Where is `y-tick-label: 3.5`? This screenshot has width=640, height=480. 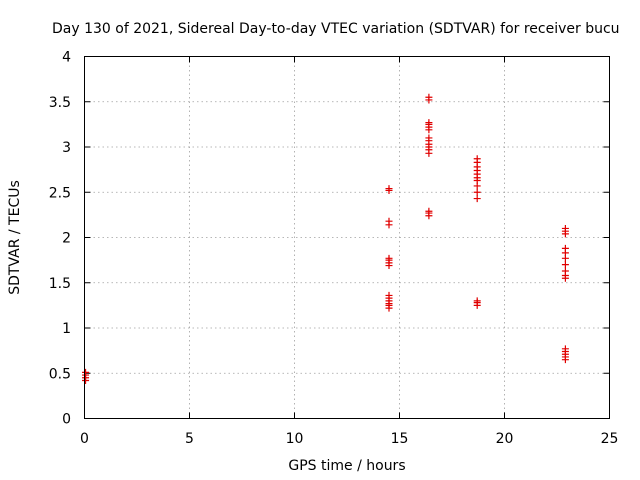 y-tick-label: 3.5 is located at coordinates (60, 103).